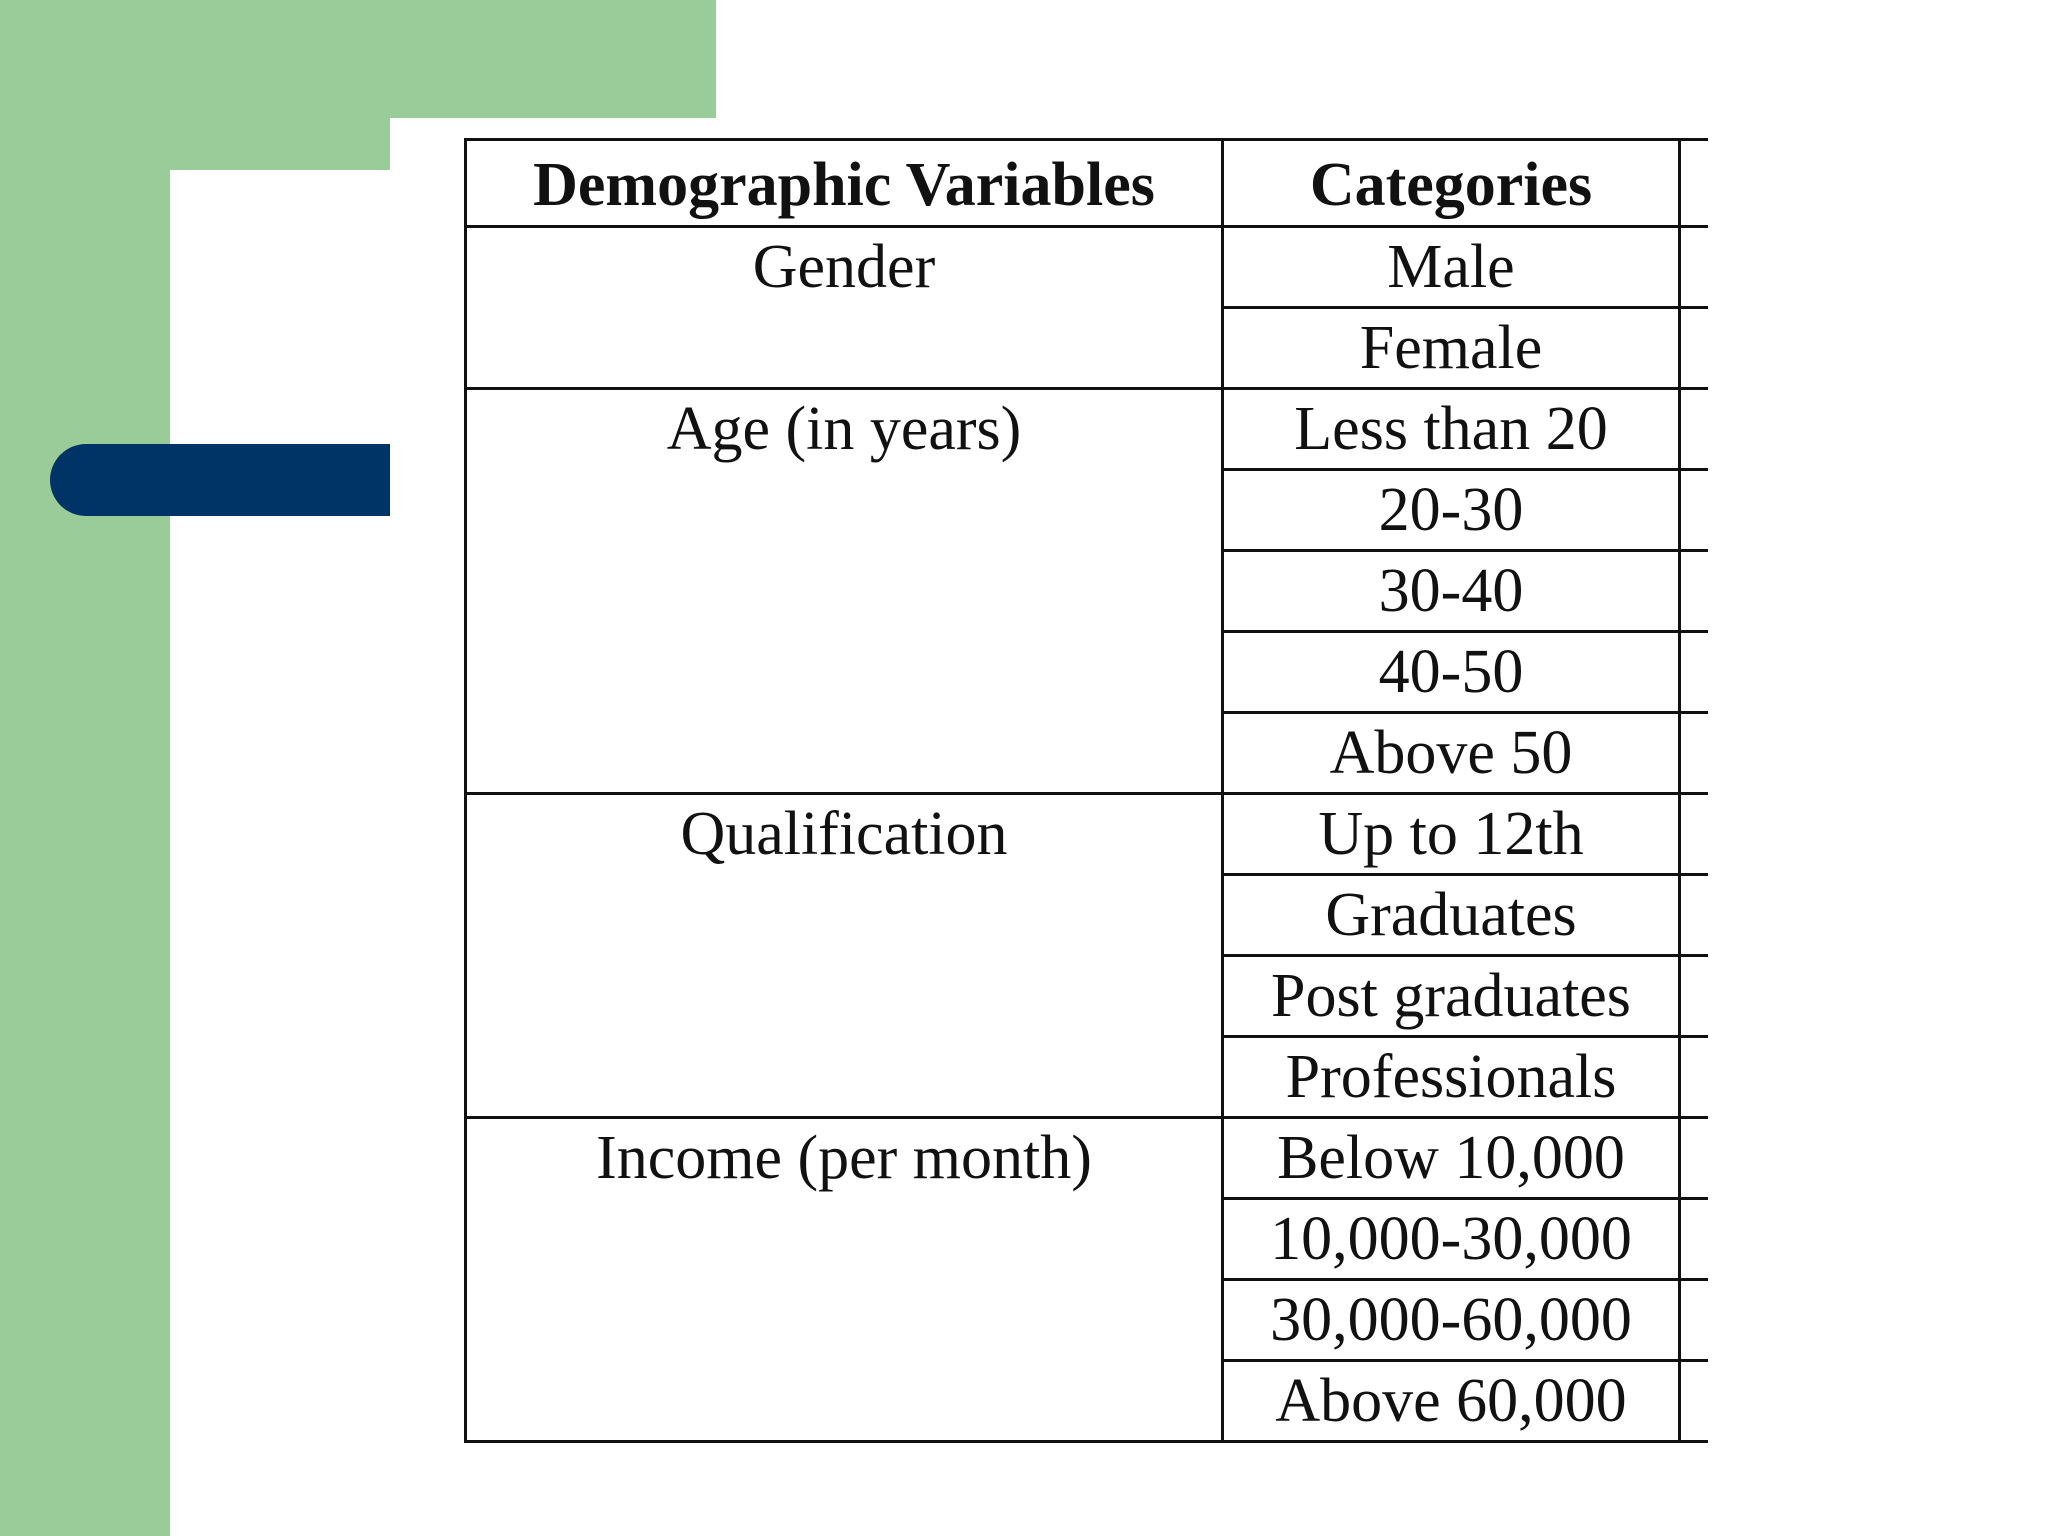  I want to click on table-row: 30-40, so click(1087, 591).